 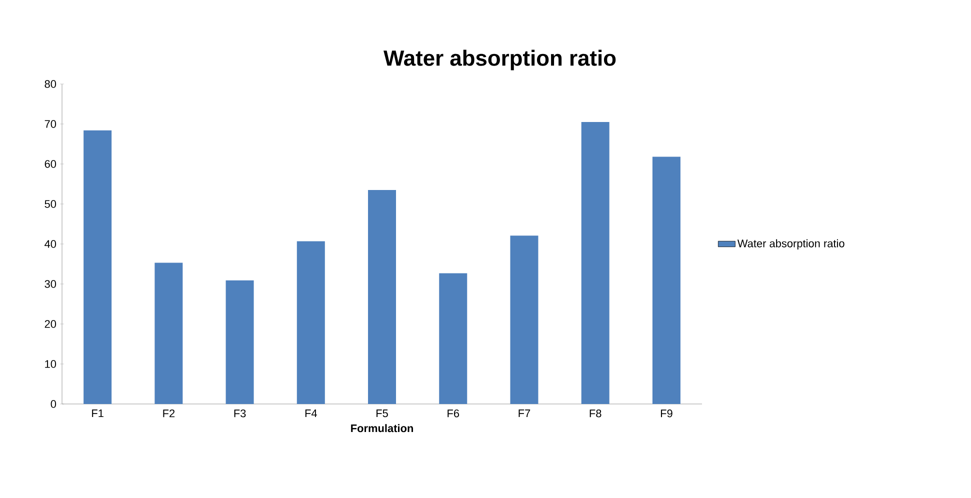 I want to click on chart-title: Water absorption ratio, so click(x=500, y=60).